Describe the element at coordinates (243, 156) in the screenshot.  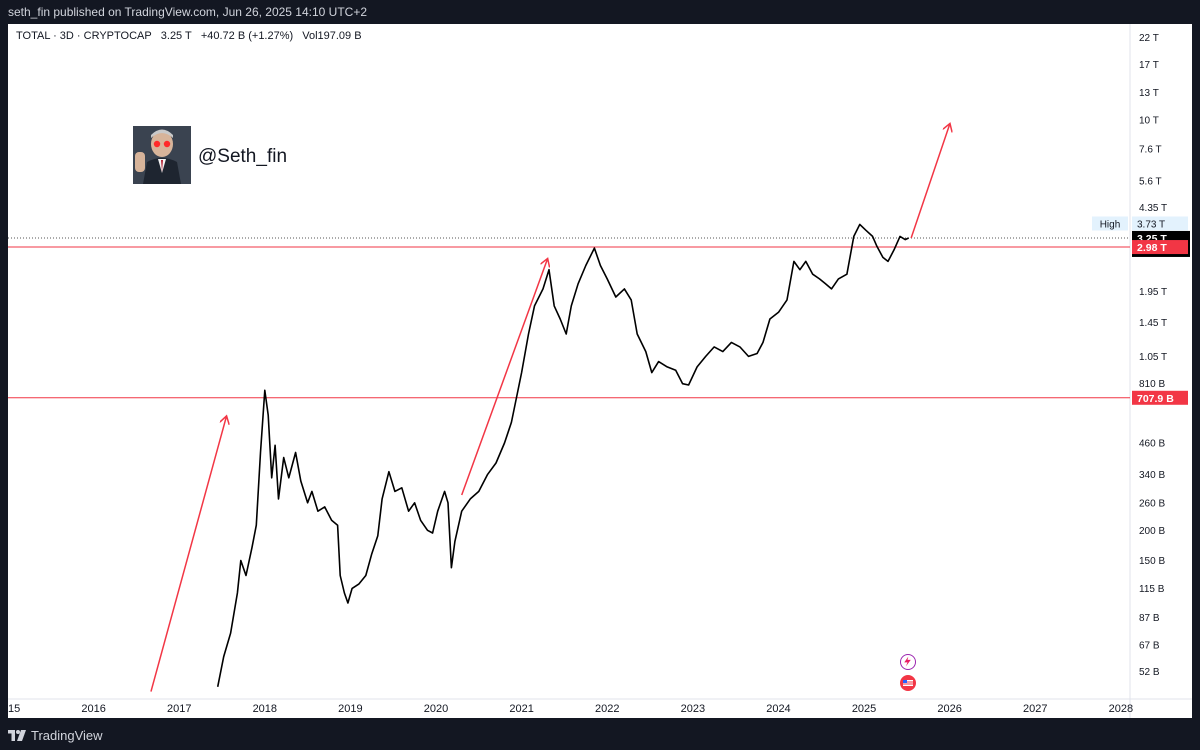
I see `watermark-handle: @Seth_fin` at that location.